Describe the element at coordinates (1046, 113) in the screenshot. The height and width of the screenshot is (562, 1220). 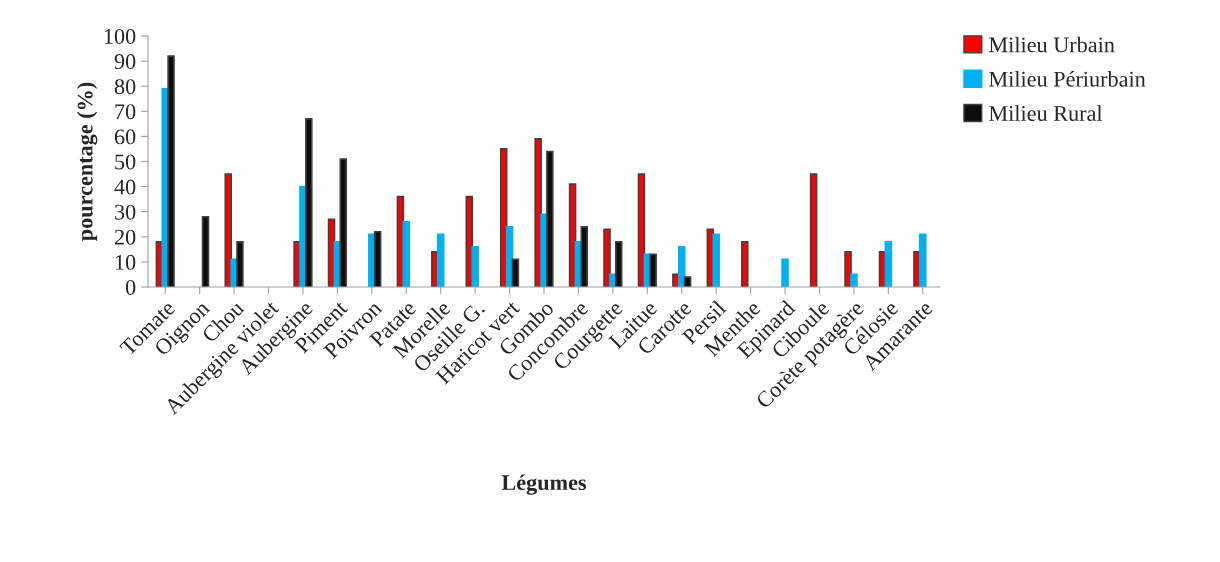
I see `legend-label: Milieu Rural` at that location.